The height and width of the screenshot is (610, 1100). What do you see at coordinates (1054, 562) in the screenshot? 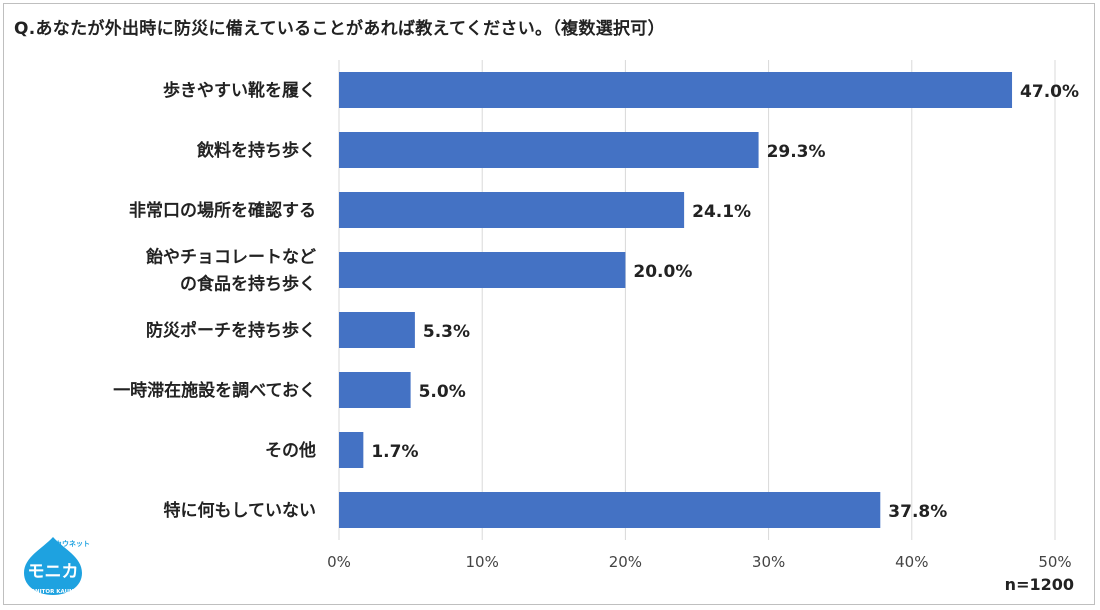
I see `x-tick-label: 50%` at bounding box center [1054, 562].